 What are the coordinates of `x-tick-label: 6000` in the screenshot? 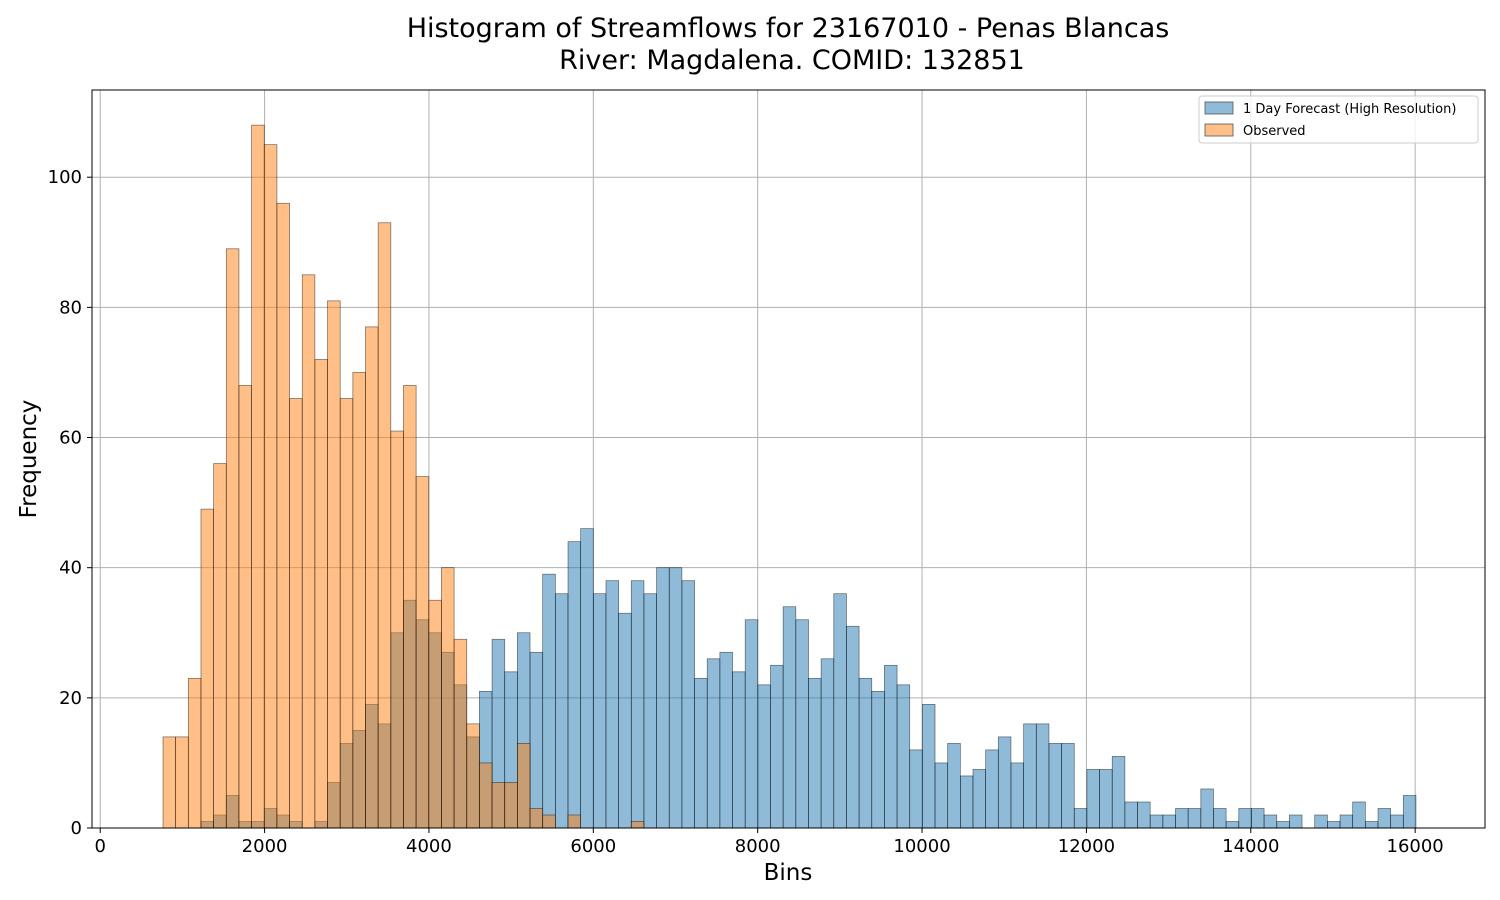 It's located at (593, 846).